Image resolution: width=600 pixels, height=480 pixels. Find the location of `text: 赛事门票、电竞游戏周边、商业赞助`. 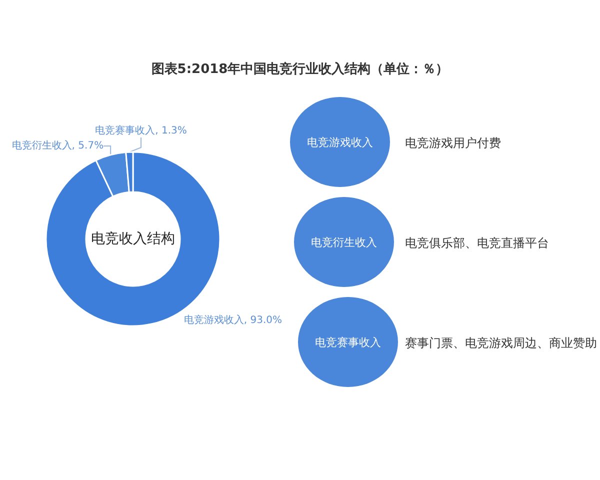

text: 赛事门票、电竞游戏周边、商业赞助 is located at coordinates (501, 343).